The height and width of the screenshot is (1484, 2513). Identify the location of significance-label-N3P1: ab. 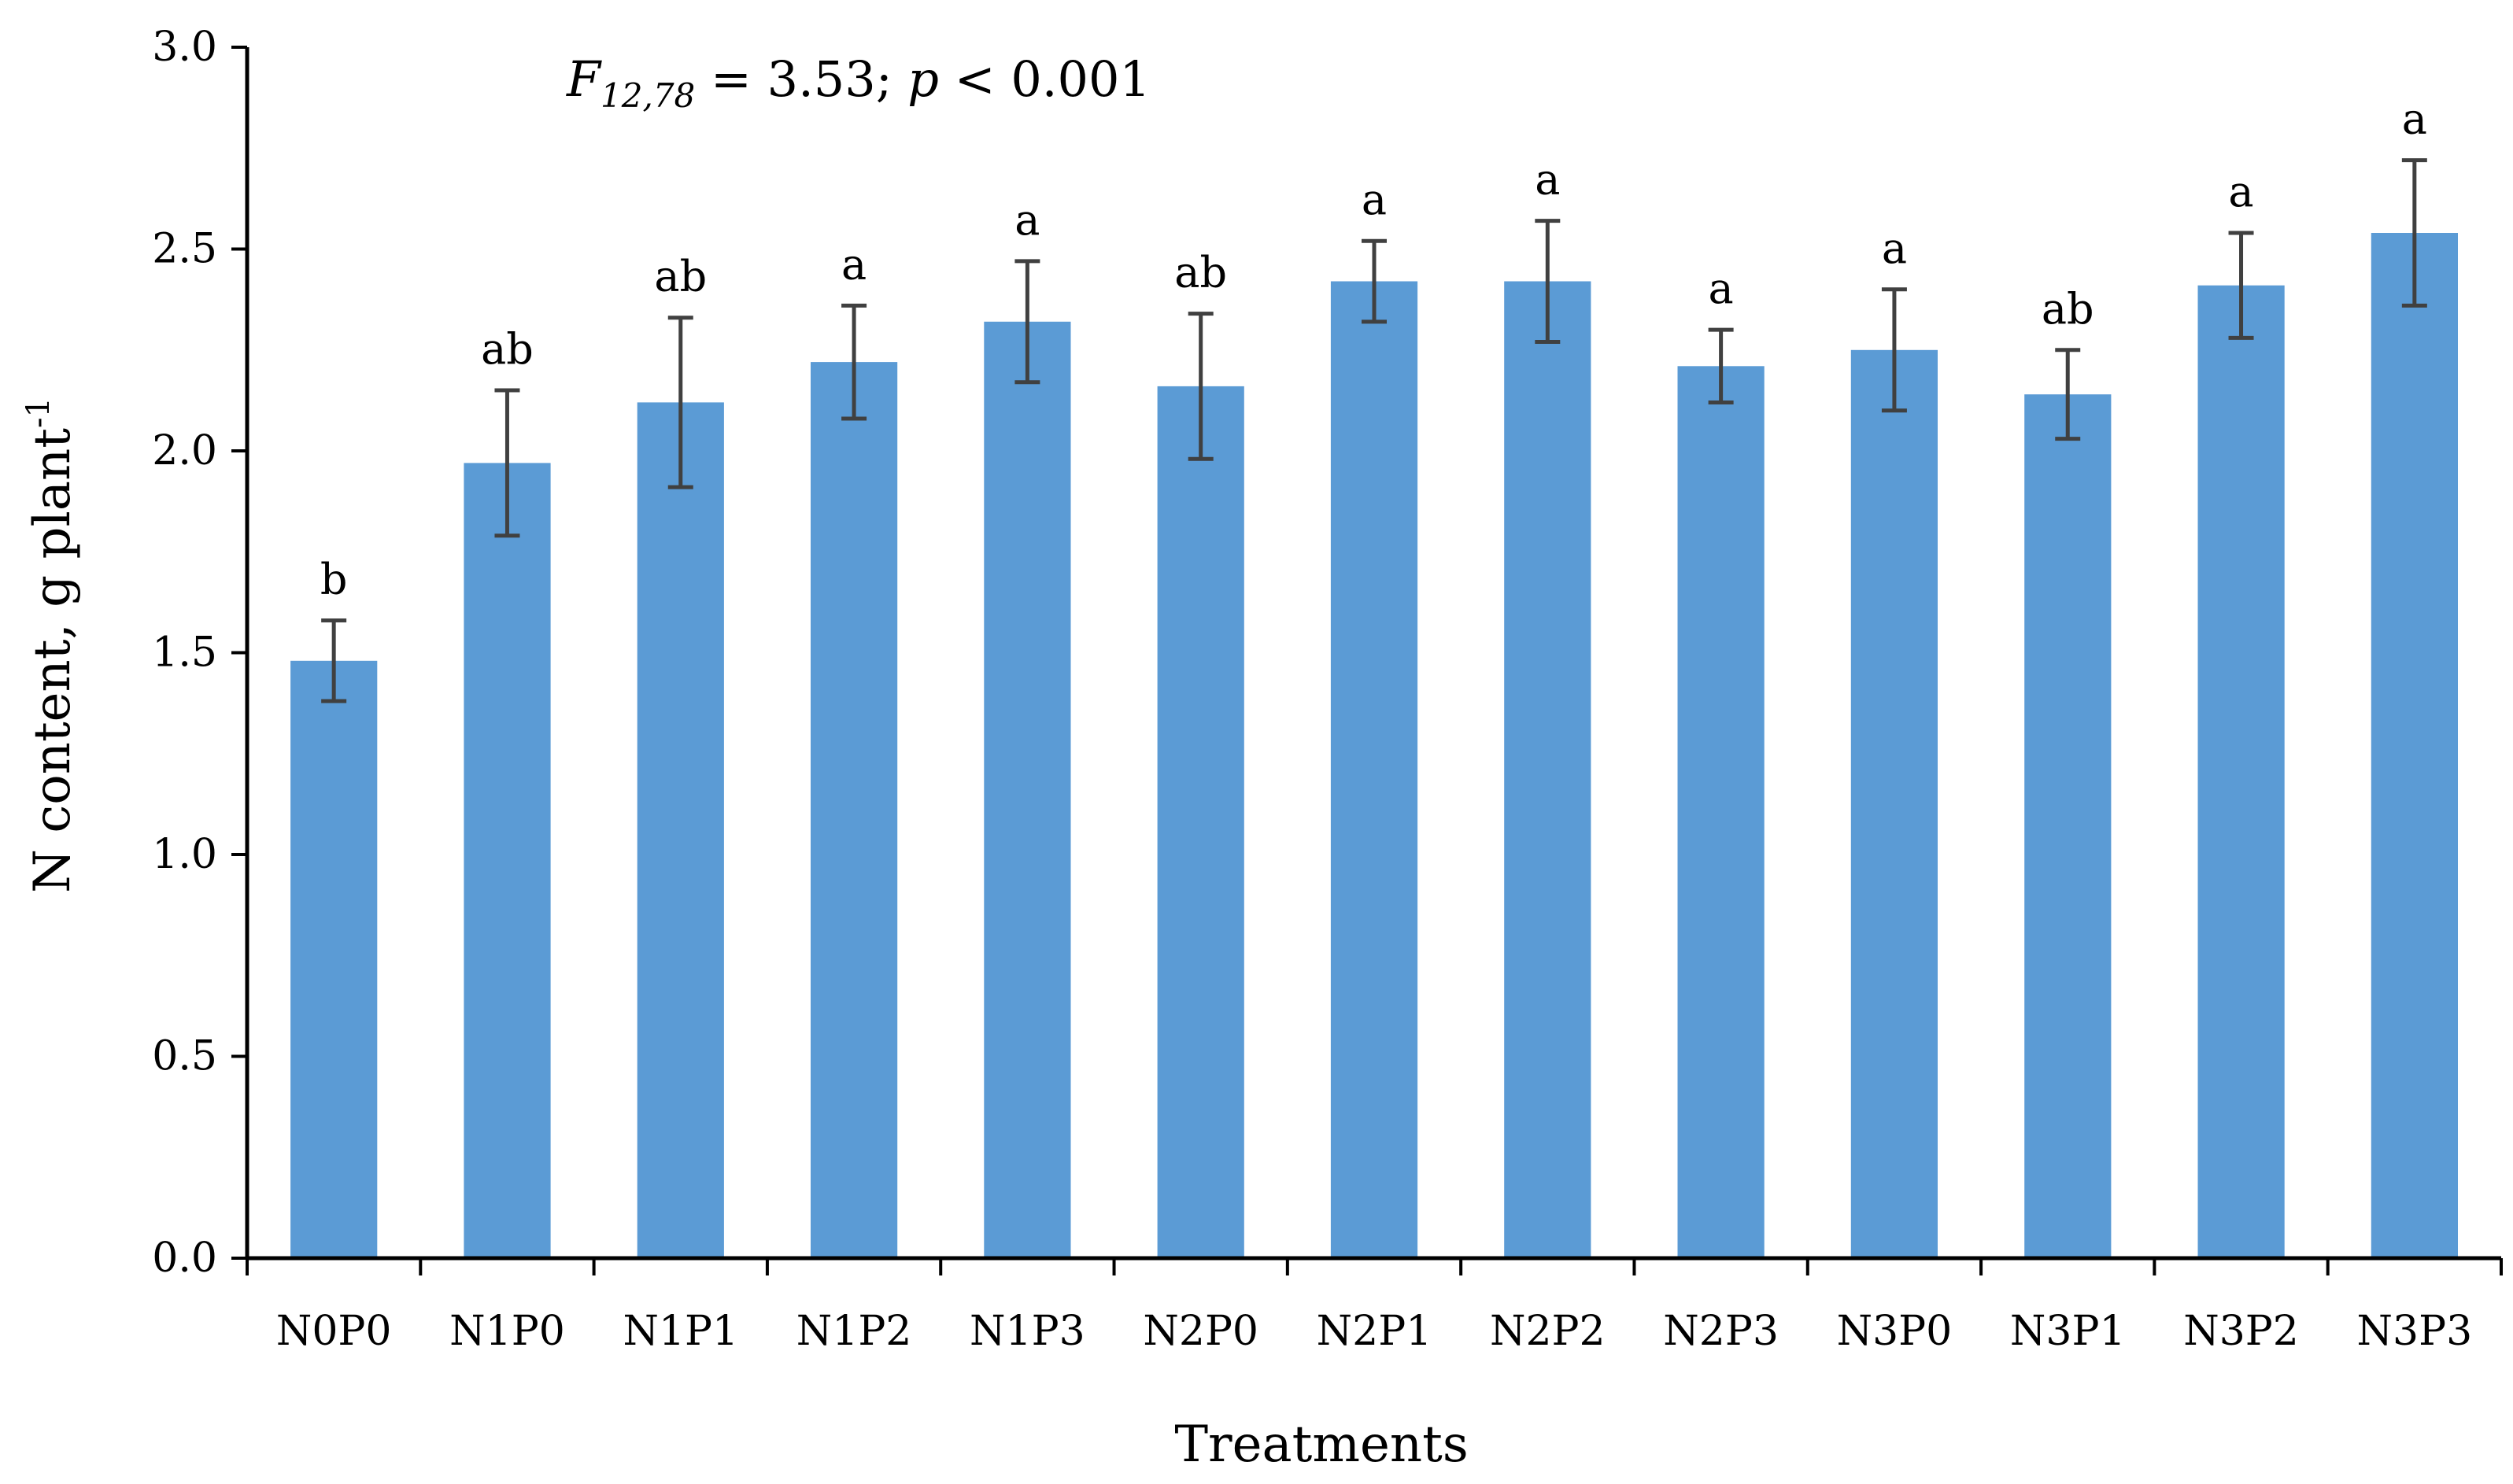
(2068, 309).